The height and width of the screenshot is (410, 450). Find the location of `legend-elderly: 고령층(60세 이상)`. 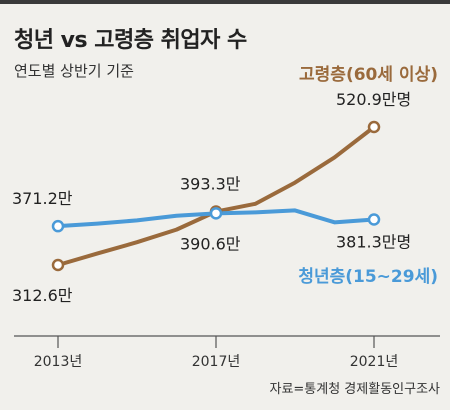

legend-elderly: 고령층(60세 이상) is located at coordinates (368, 74).